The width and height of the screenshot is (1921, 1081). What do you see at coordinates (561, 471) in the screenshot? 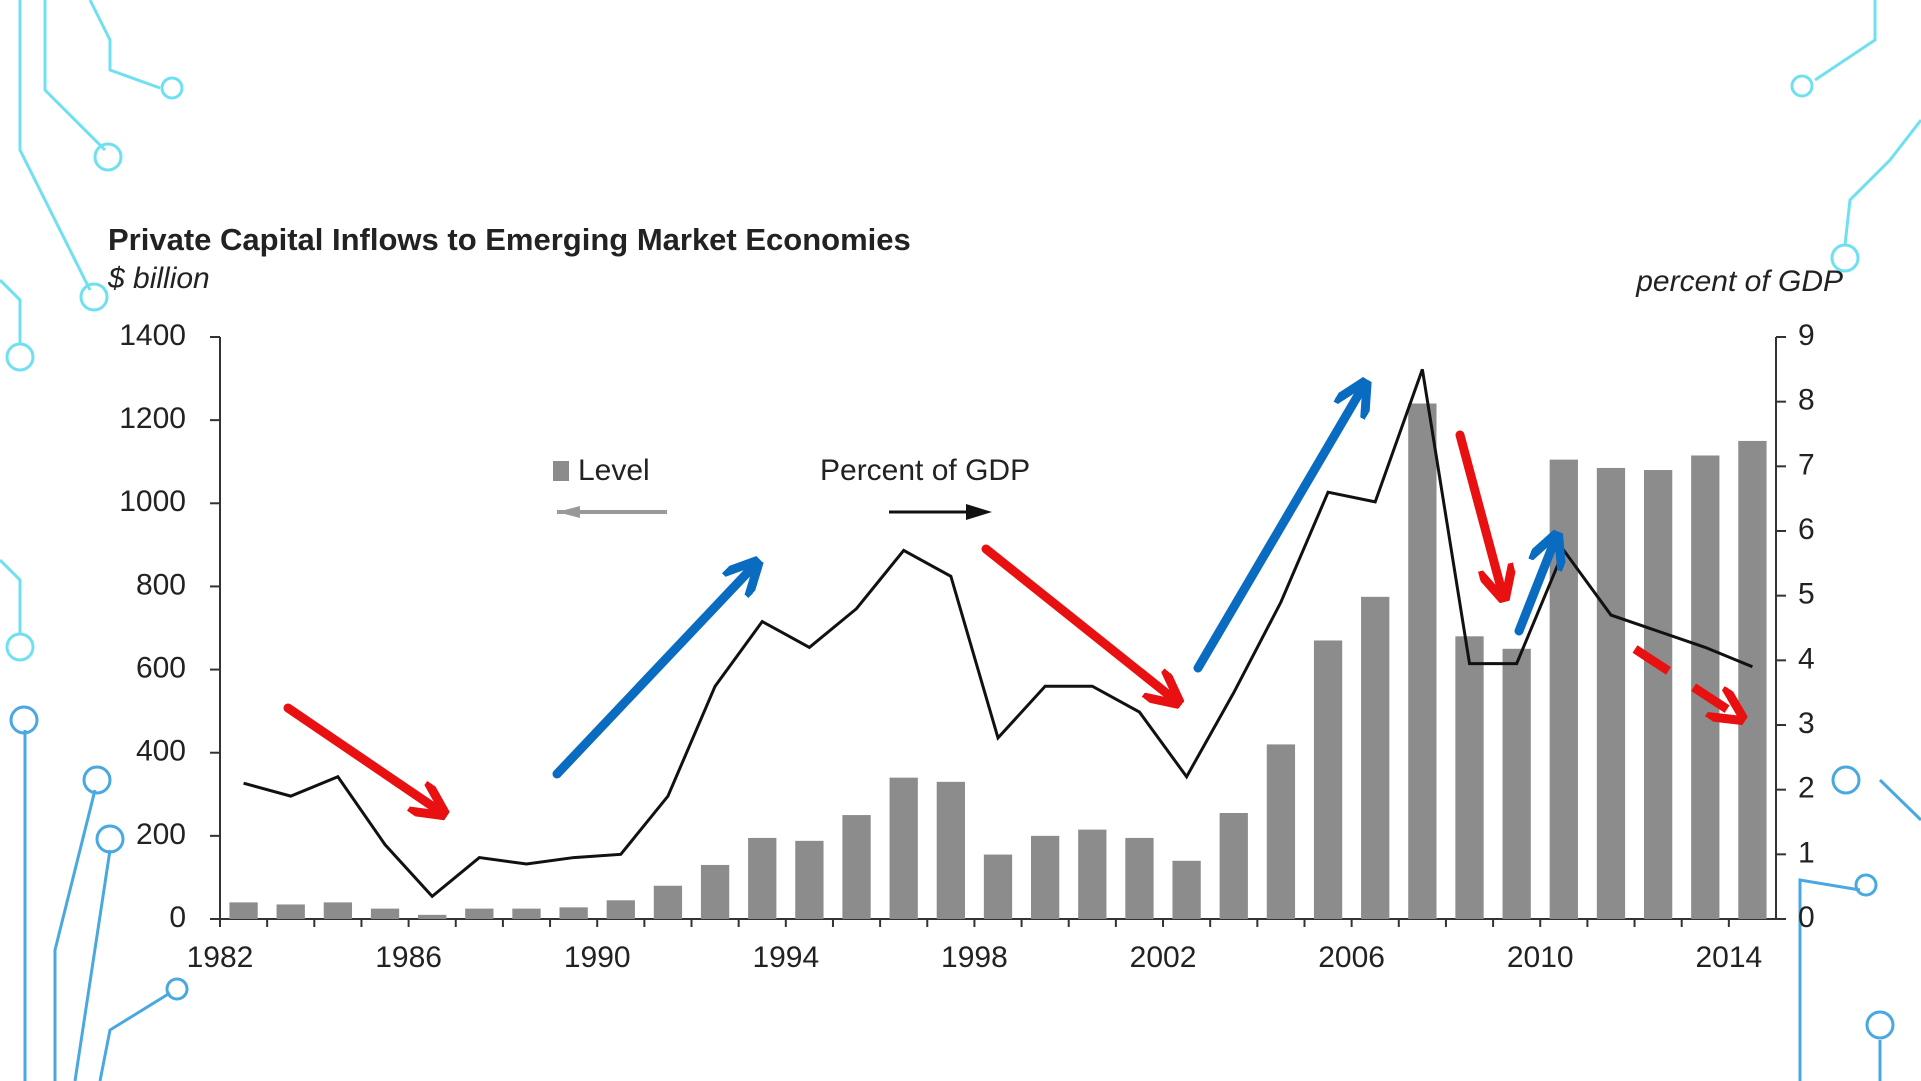
I see `legend-swatch` at bounding box center [561, 471].